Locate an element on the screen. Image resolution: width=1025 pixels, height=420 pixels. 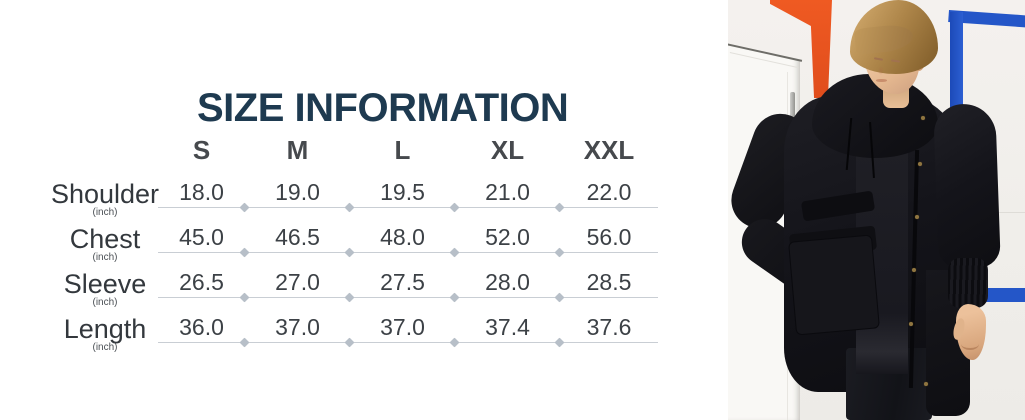
cell-value: 37.6 is located at coordinates (609, 327).